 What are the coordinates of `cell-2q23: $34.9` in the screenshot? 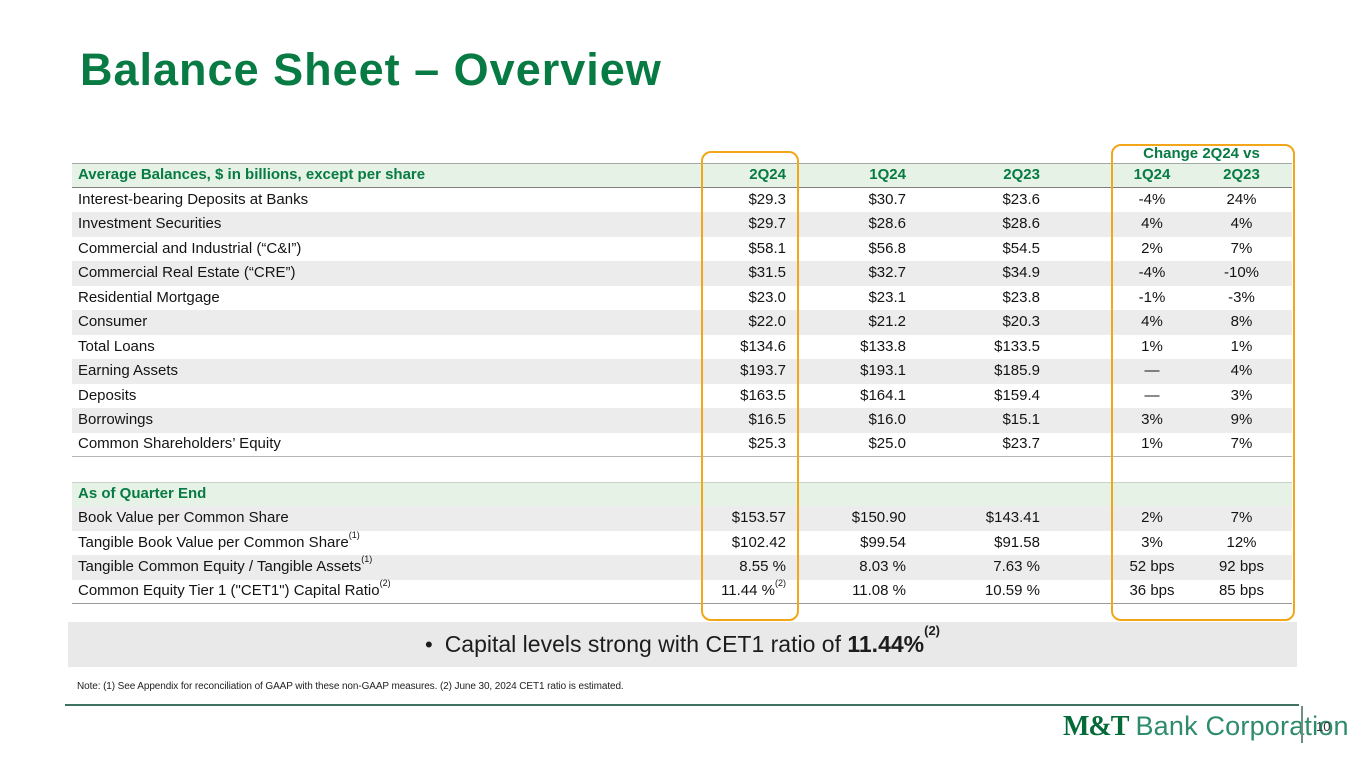 It's located at (1021, 273).